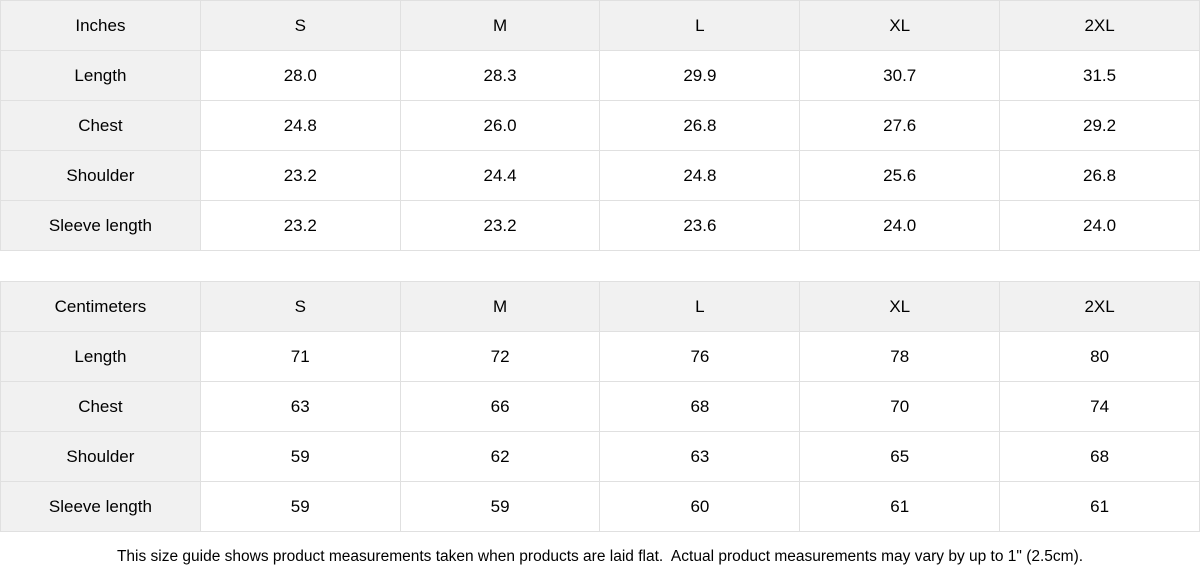  What do you see at coordinates (500, 75) in the screenshot?
I see `value-cell: 28.3` at bounding box center [500, 75].